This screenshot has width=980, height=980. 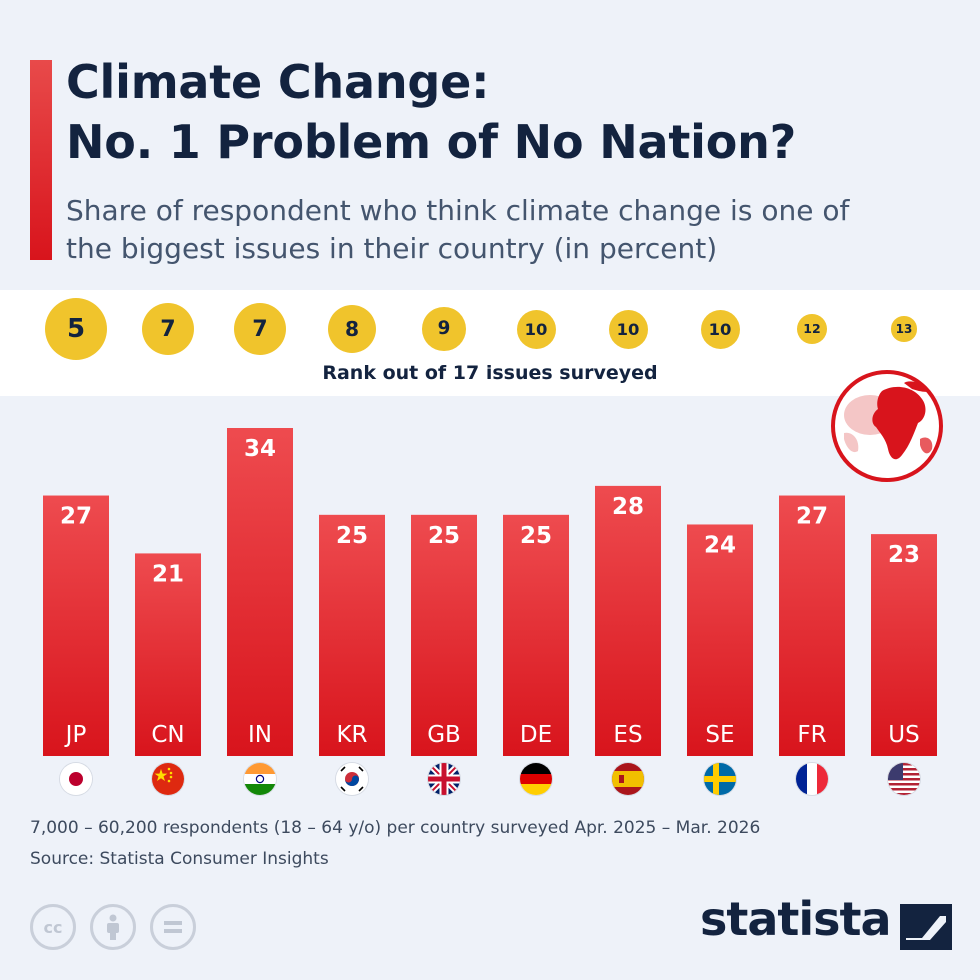 I want to click on bar-kr, so click(x=352, y=635).